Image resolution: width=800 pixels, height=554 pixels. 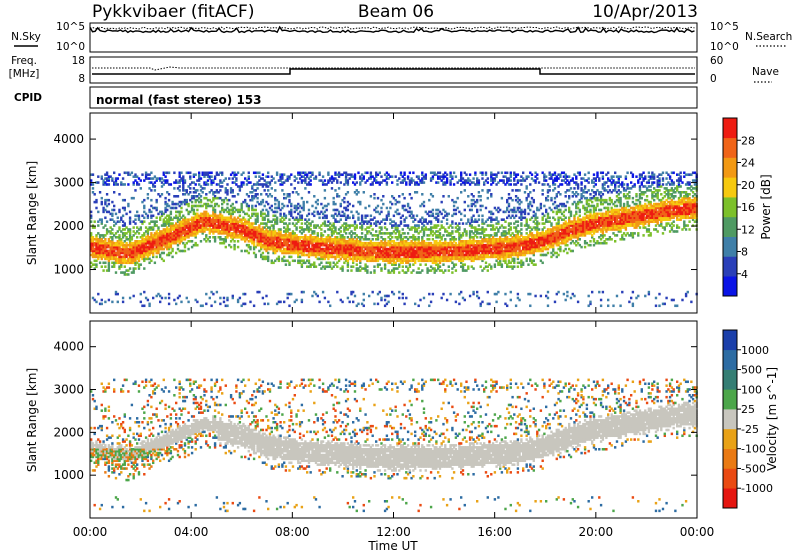 What do you see at coordinates (757, 488) in the screenshot?
I see `colorbar-tick-label: -1000` at bounding box center [757, 488].